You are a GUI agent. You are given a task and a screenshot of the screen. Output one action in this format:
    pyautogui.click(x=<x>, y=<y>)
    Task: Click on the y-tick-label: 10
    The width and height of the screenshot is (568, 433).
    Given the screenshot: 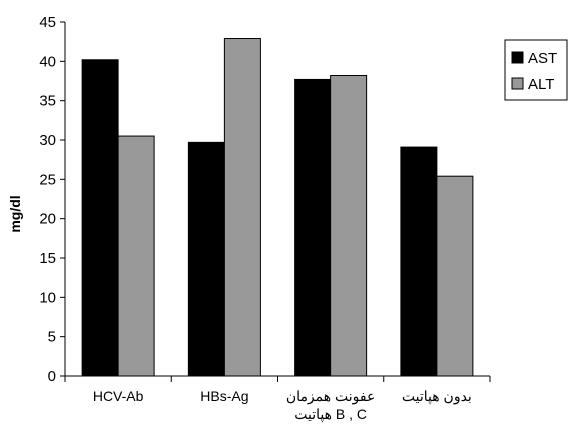 What is the action you would take?
    pyautogui.click(x=47, y=297)
    